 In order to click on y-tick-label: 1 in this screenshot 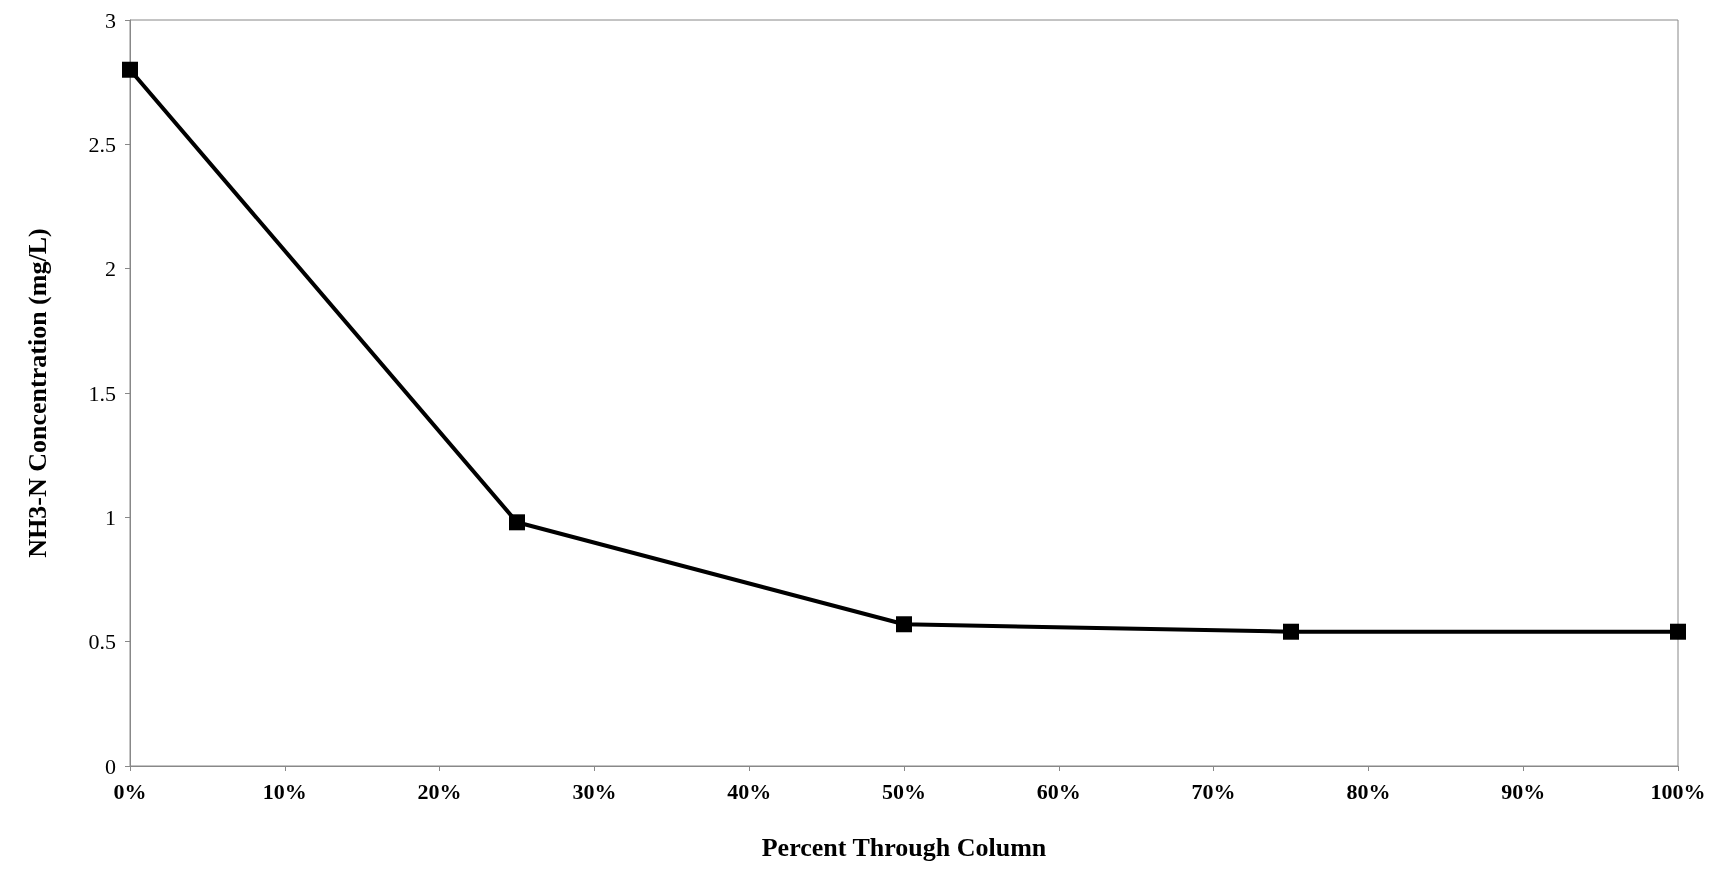, I will do `click(110, 517)`.